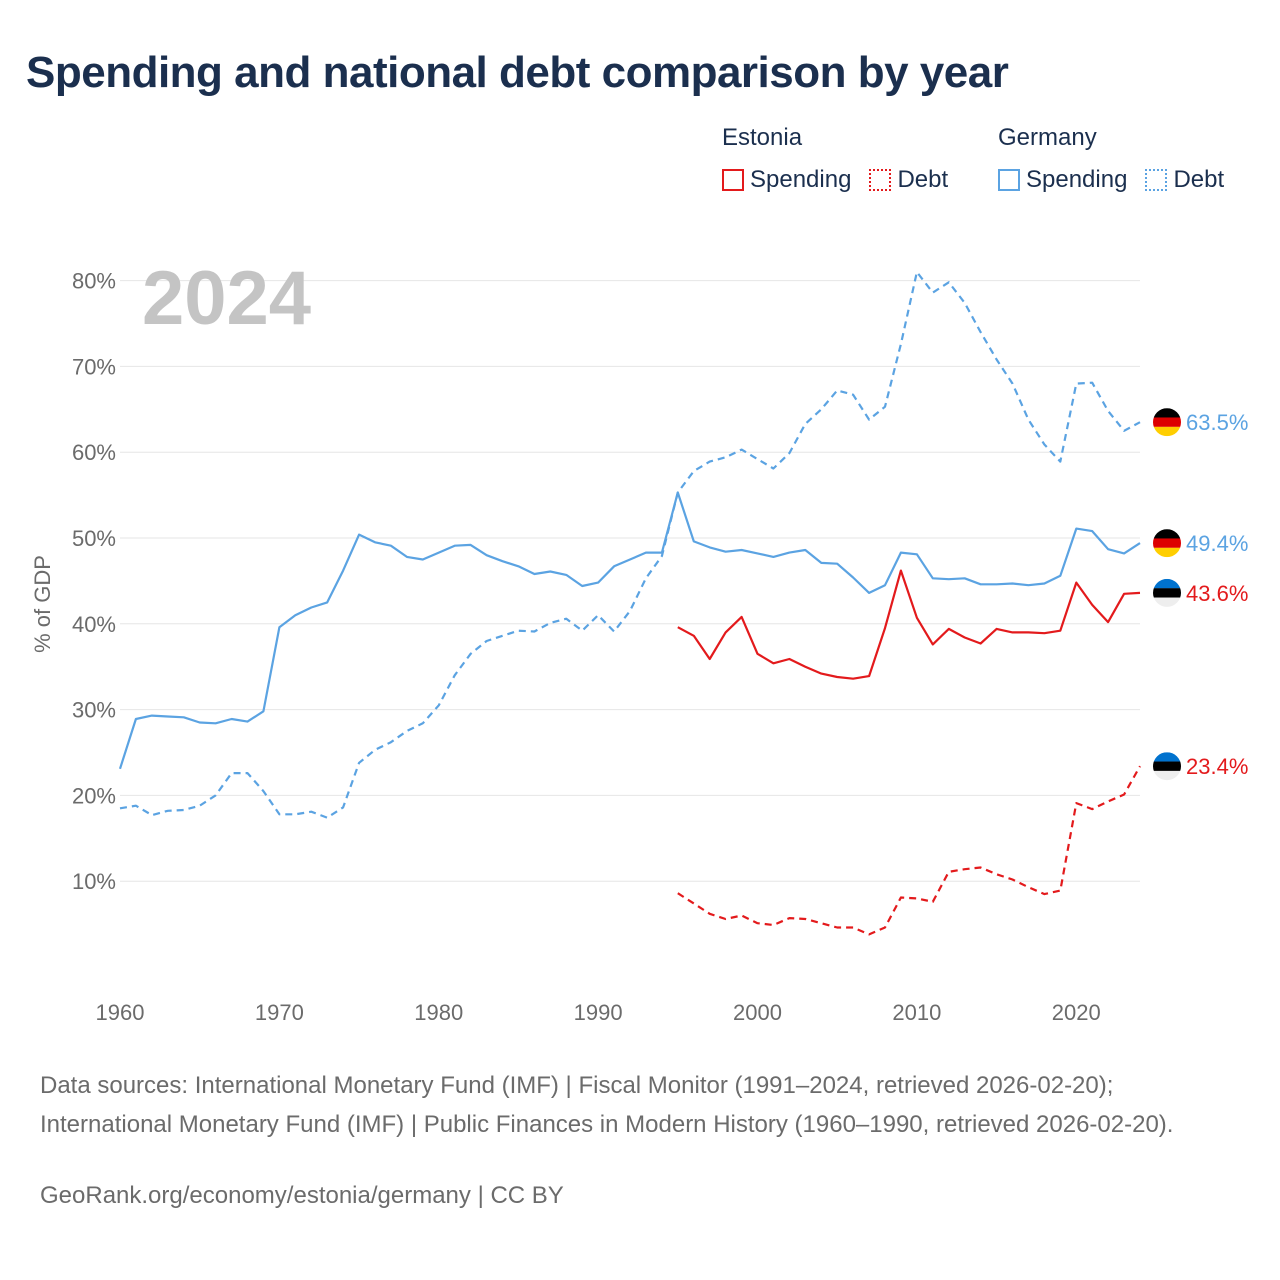  I want to click on y-tick-label: 10%, so click(94, 881).